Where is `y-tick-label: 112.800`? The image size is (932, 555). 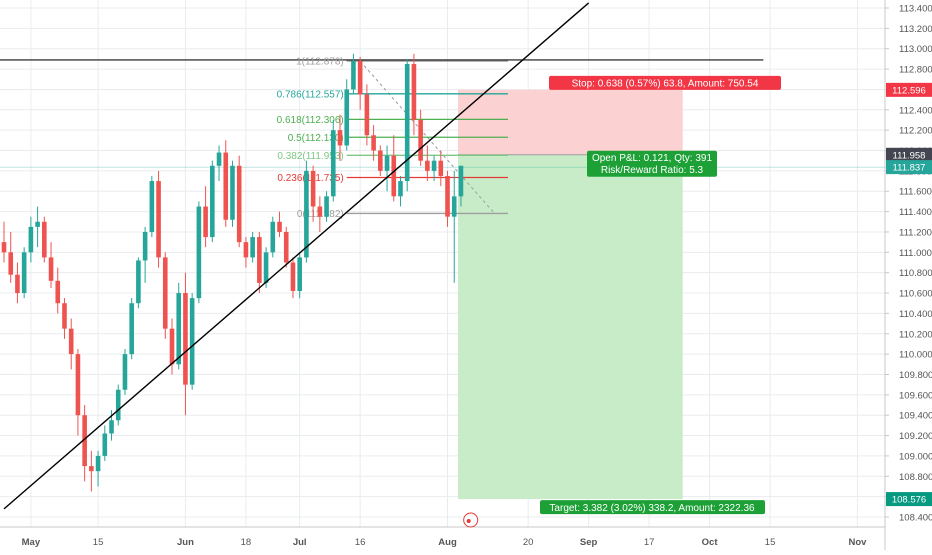 y-tick-label: 112.800 is located at coordinates (915, 70).